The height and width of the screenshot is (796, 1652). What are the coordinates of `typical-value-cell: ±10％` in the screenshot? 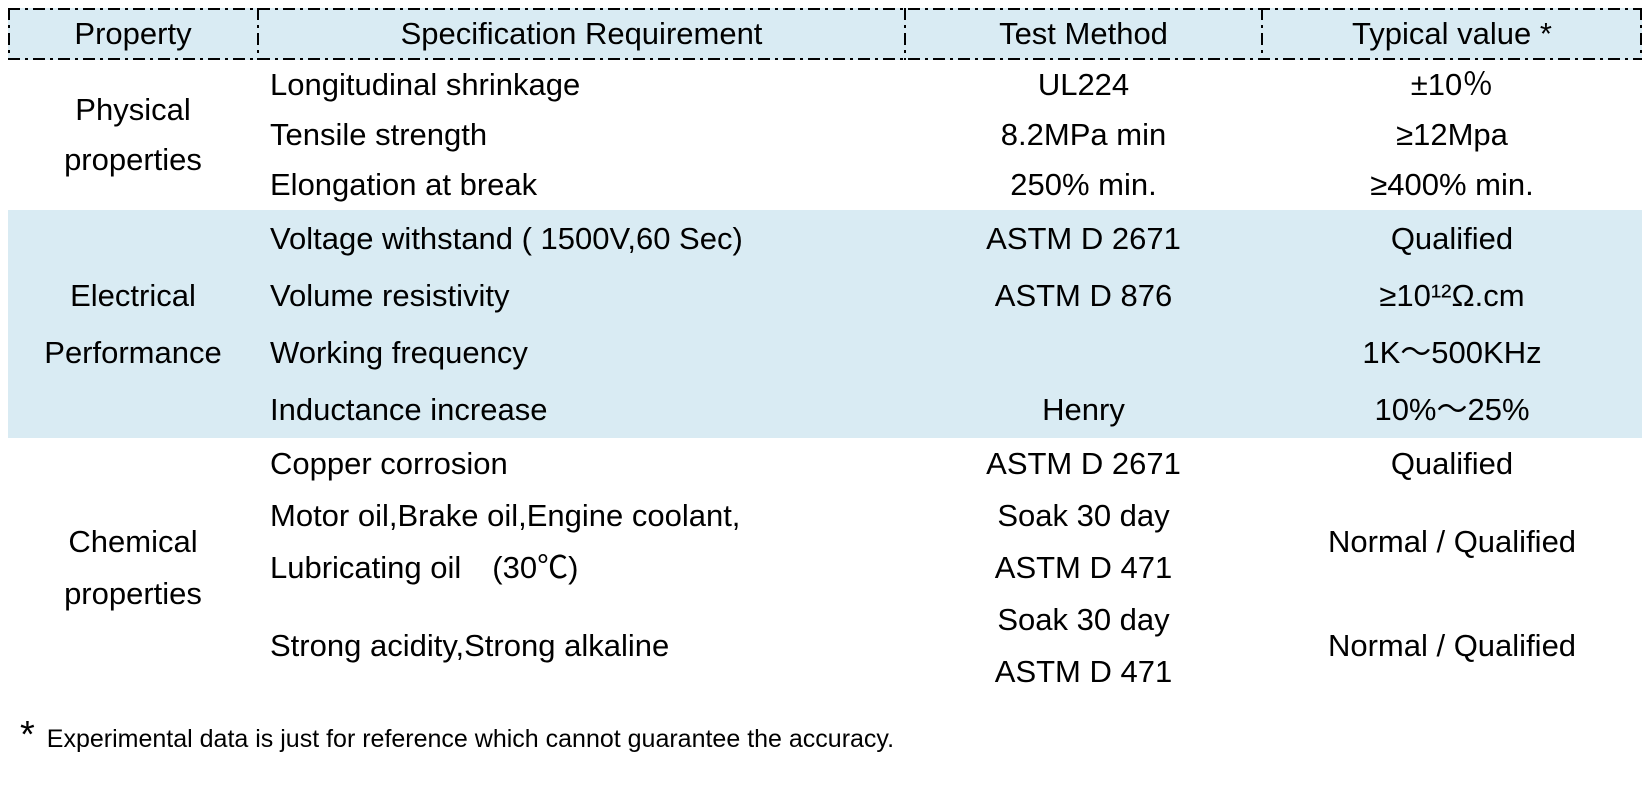 It's located at (1452, 85).